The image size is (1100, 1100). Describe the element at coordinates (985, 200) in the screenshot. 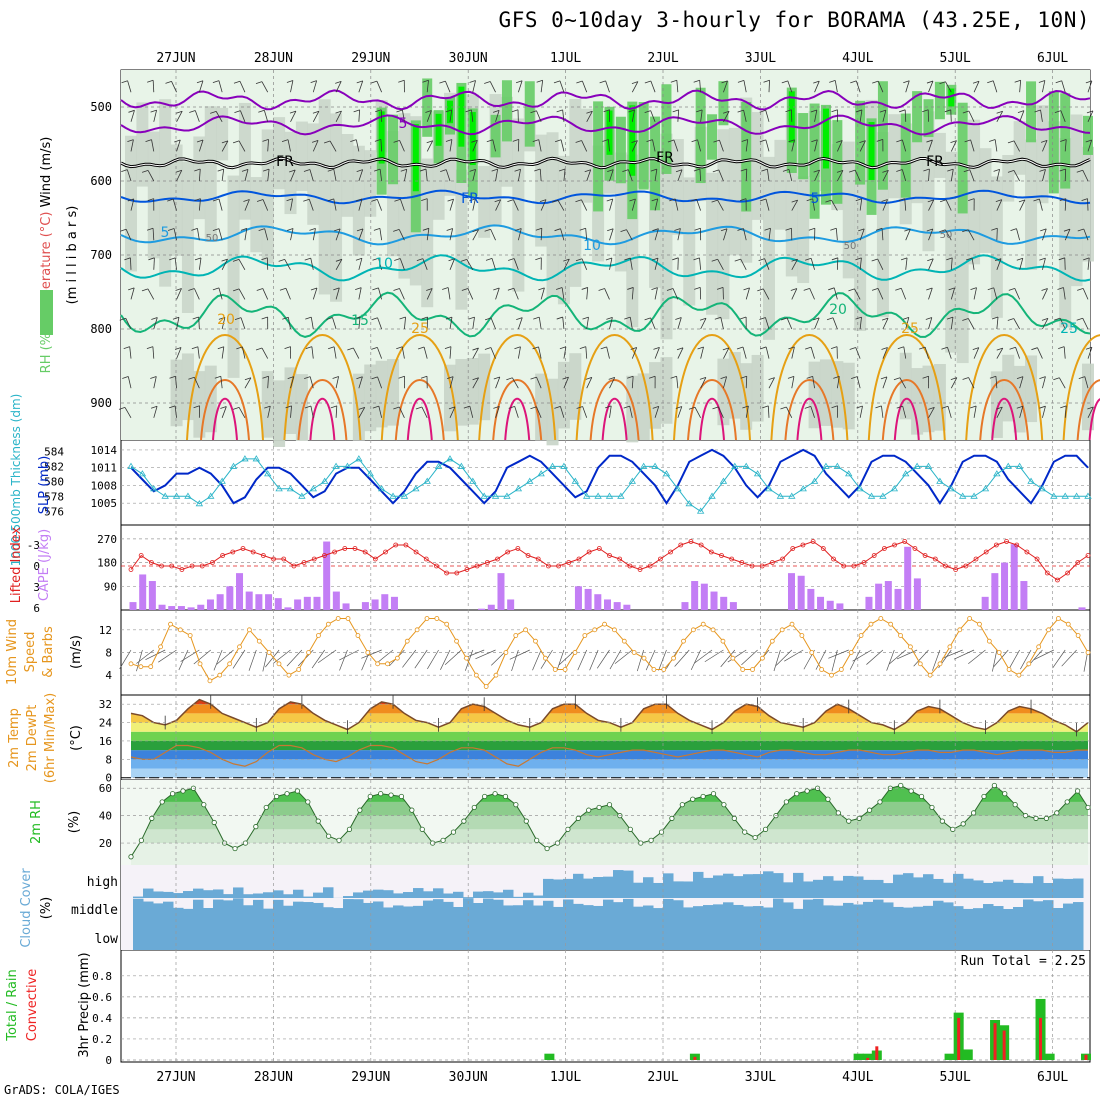

I see `rh-mid-band` at that location.